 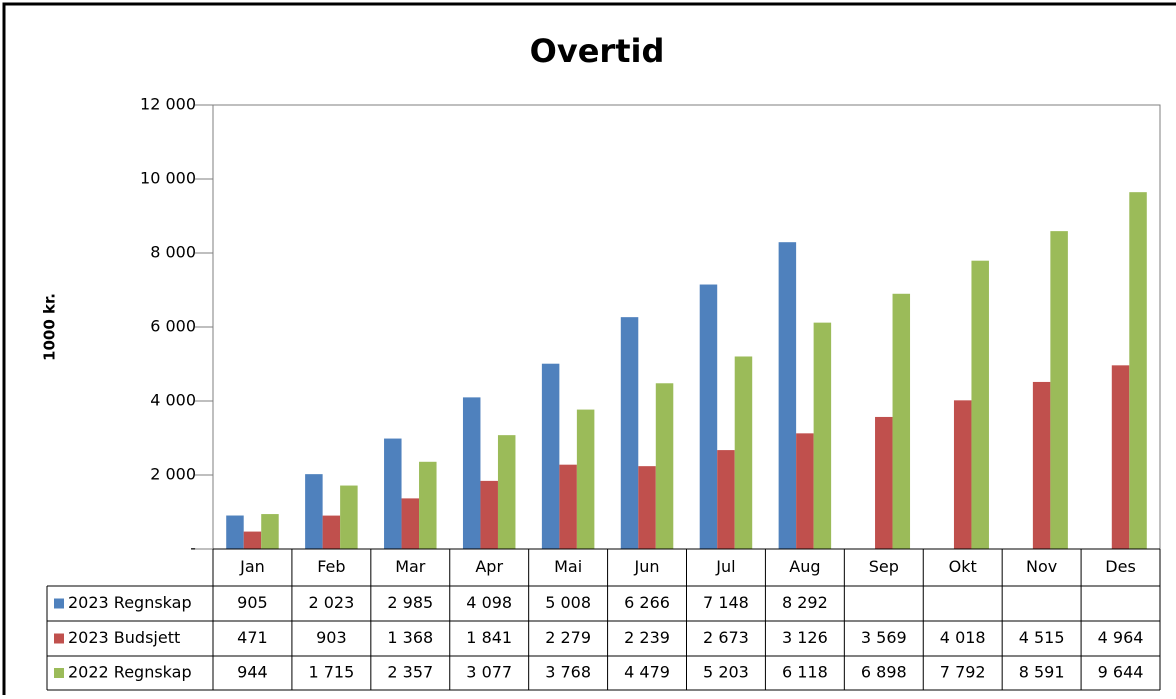 I want to click on x-tick-label: Feb, so click(x=331, y=566).